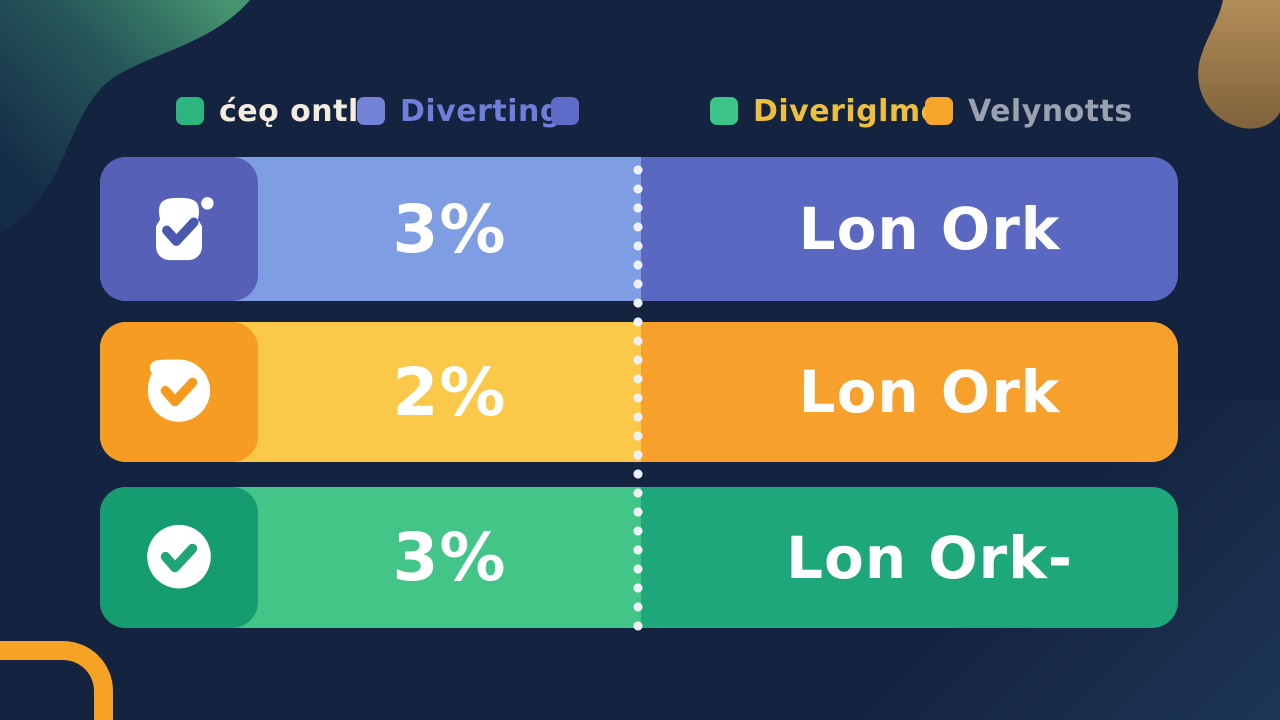  Describe the element at coordinates (185, 229) in the screenshot. I see `inbox-check-icon` at that location.